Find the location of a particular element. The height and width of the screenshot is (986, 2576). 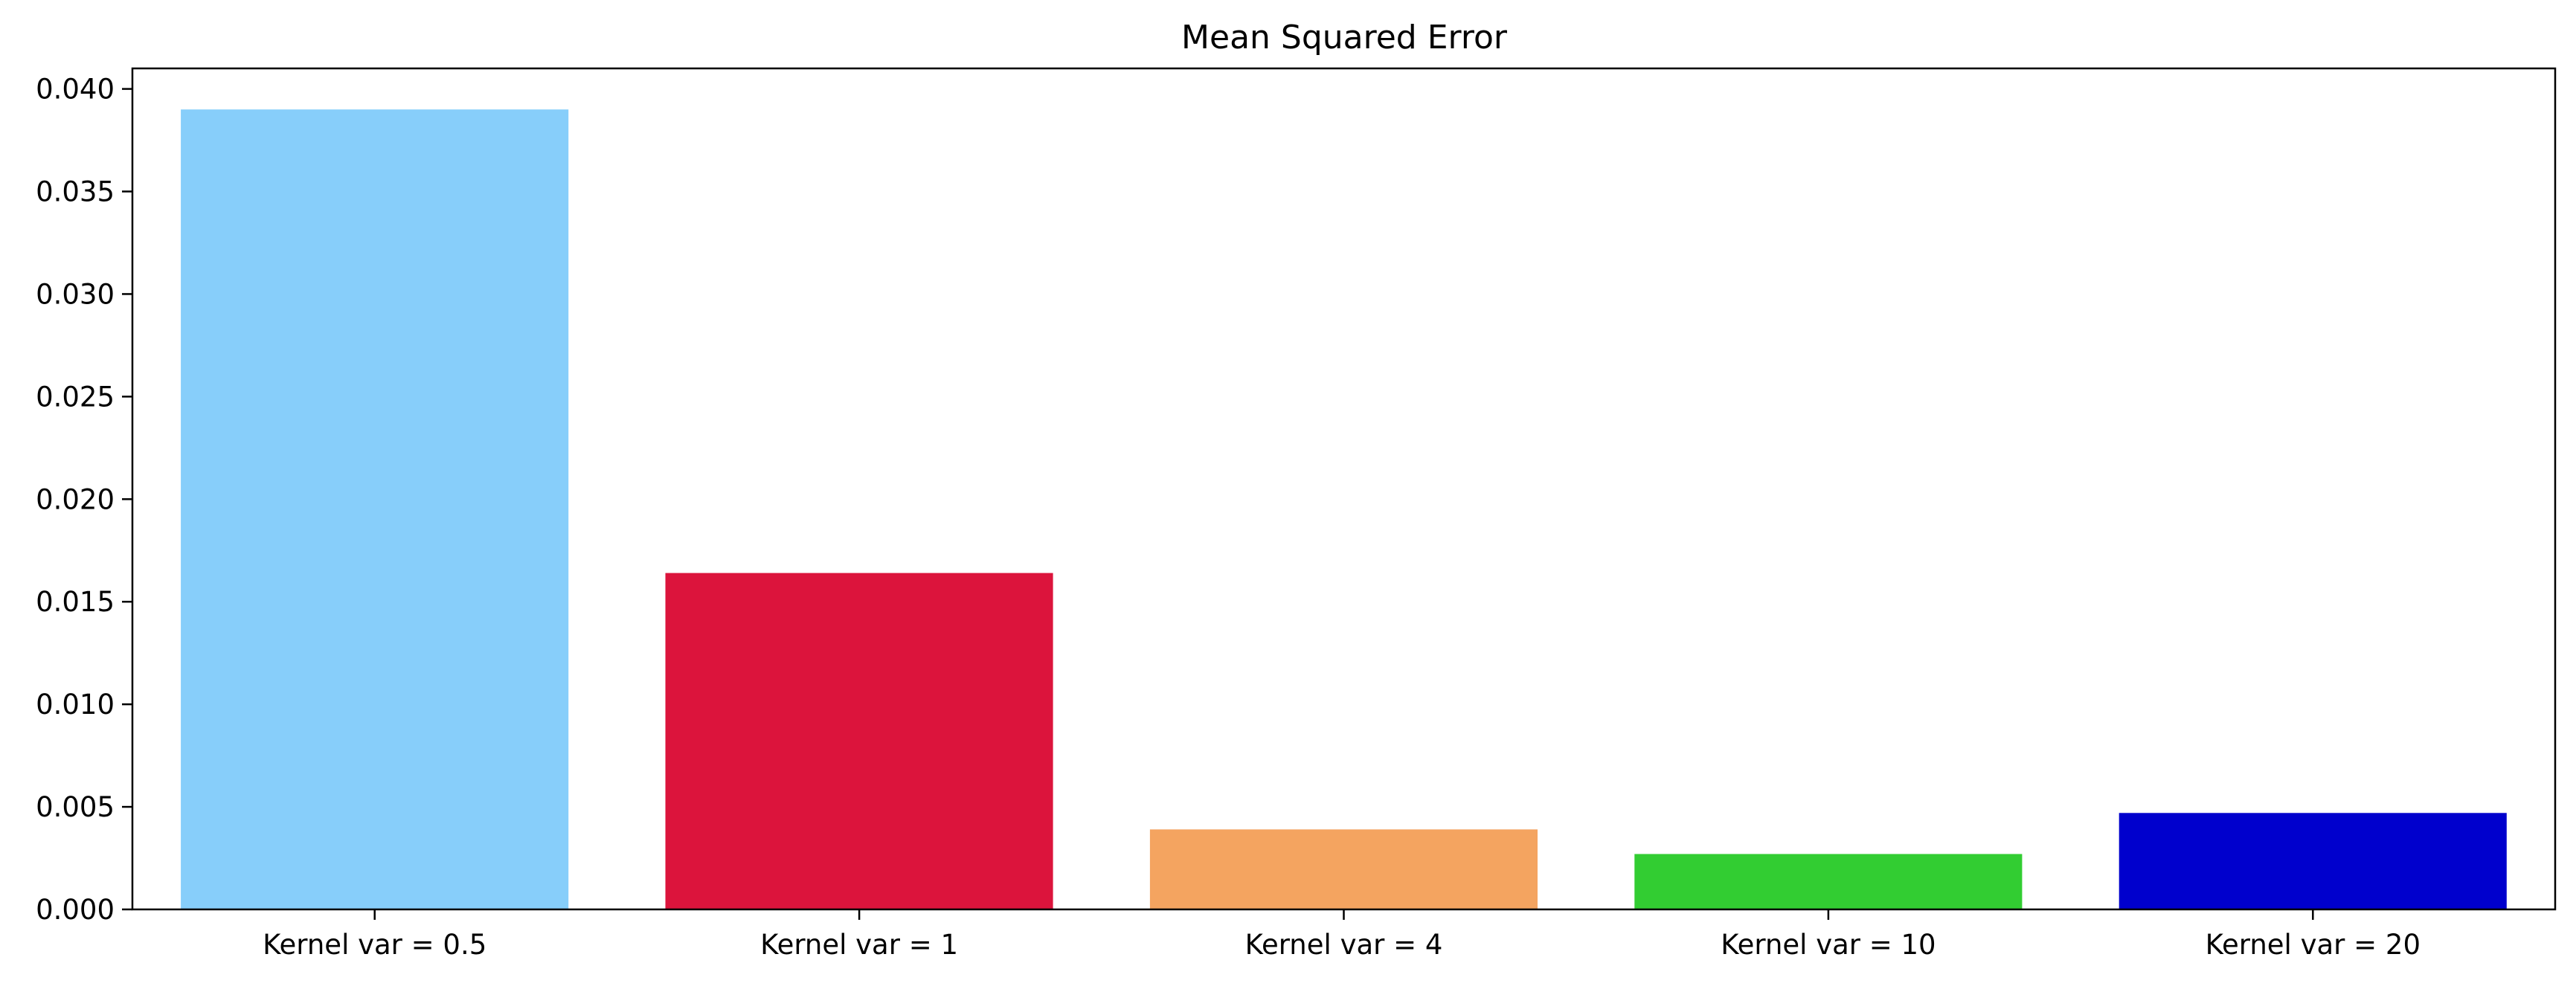

y-tick-label: 0.020 is located at coordinates (75, 499).